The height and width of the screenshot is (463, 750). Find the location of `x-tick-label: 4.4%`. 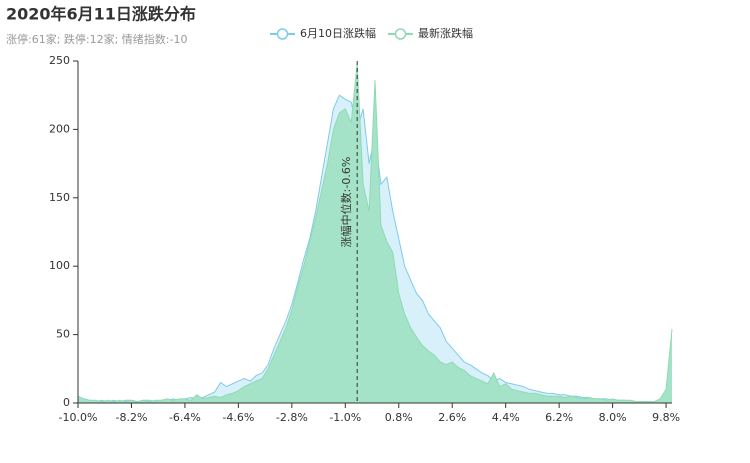

x-tick-label: 4.4% is located at coordinates (506, 417).